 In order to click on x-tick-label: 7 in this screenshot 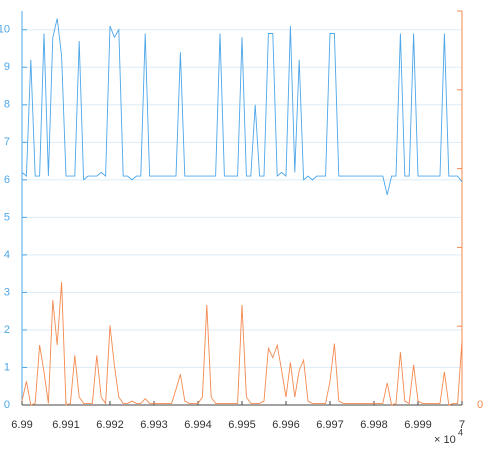, I will do `click(462, 425)`.